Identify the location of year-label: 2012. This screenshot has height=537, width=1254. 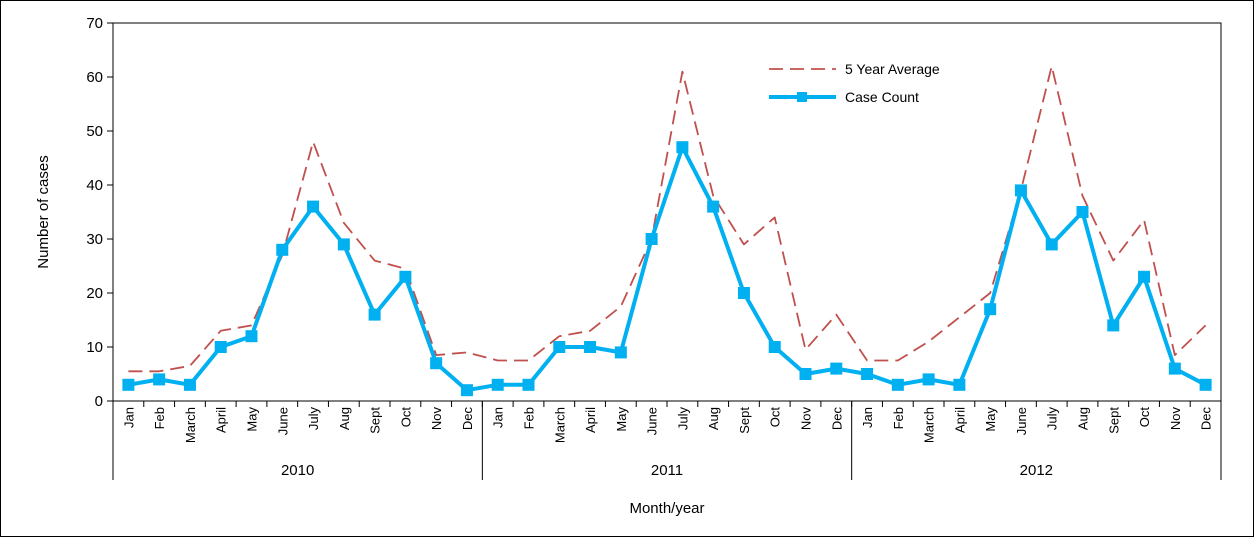
(1036, 470).